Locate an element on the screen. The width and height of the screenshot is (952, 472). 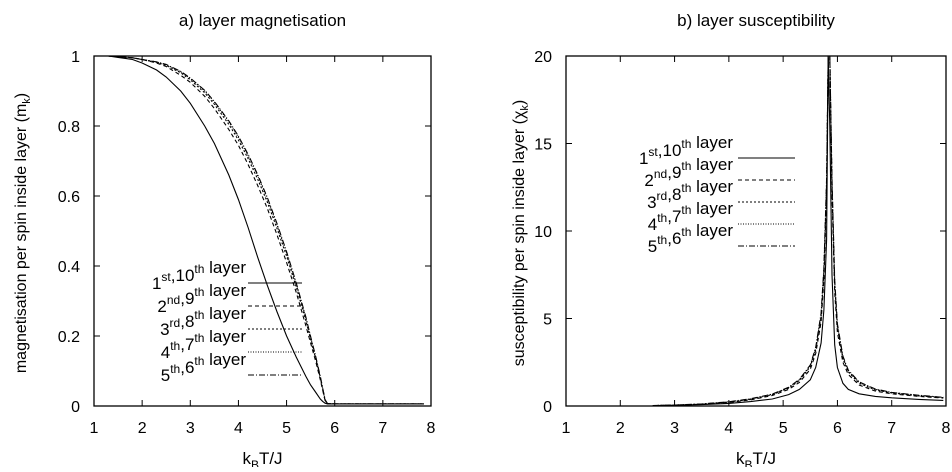
y-tick-label: 0.8 is located at coordinates (69, 127).